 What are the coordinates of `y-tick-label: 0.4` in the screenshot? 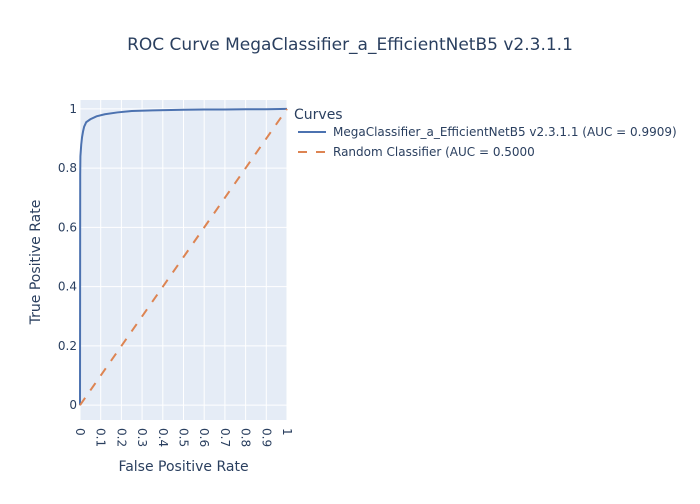 It's located at (67, 287).